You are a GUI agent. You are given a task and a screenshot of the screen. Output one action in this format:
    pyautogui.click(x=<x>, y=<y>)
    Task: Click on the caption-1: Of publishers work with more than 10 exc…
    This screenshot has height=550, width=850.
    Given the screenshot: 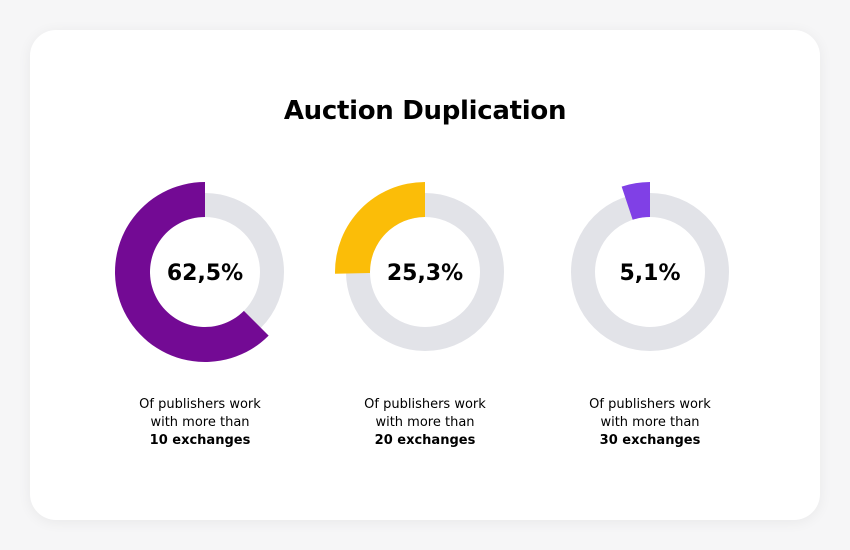 What is the action you would take?
    pyautogui.click(x=200, y=423)
    